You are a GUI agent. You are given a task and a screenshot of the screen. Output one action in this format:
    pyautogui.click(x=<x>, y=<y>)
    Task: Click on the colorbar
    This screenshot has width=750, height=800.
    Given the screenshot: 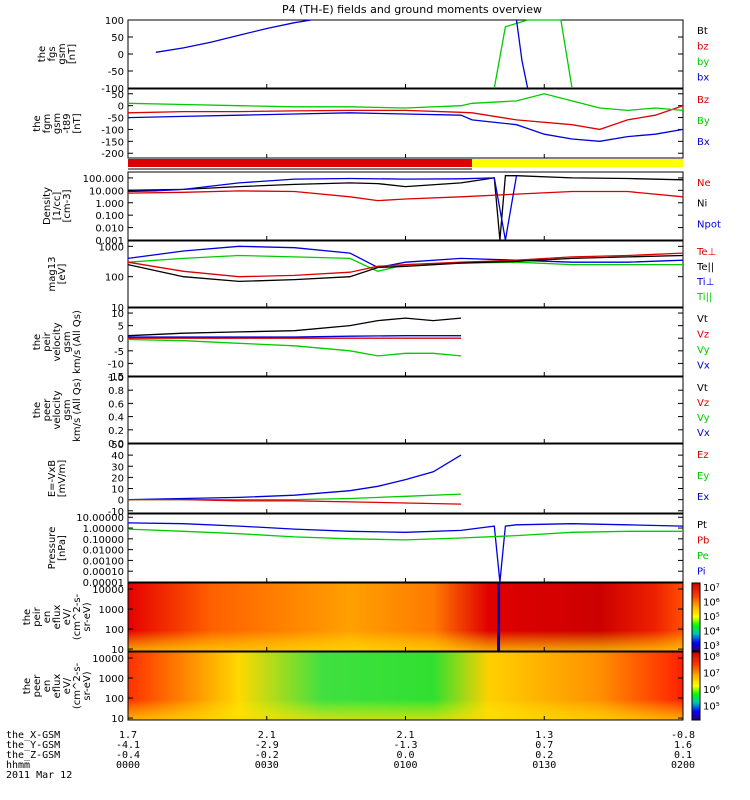 What is the action you would take?
    pyautogui.click(x=696, y=686)
    